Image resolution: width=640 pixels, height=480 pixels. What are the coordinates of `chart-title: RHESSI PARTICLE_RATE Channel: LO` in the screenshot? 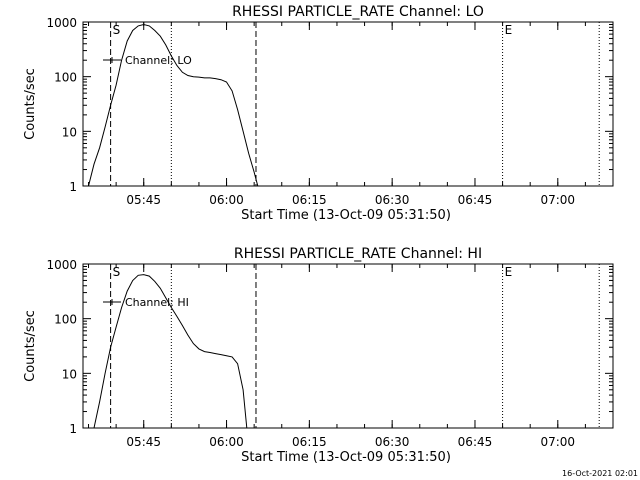 It's located at (358, 12).